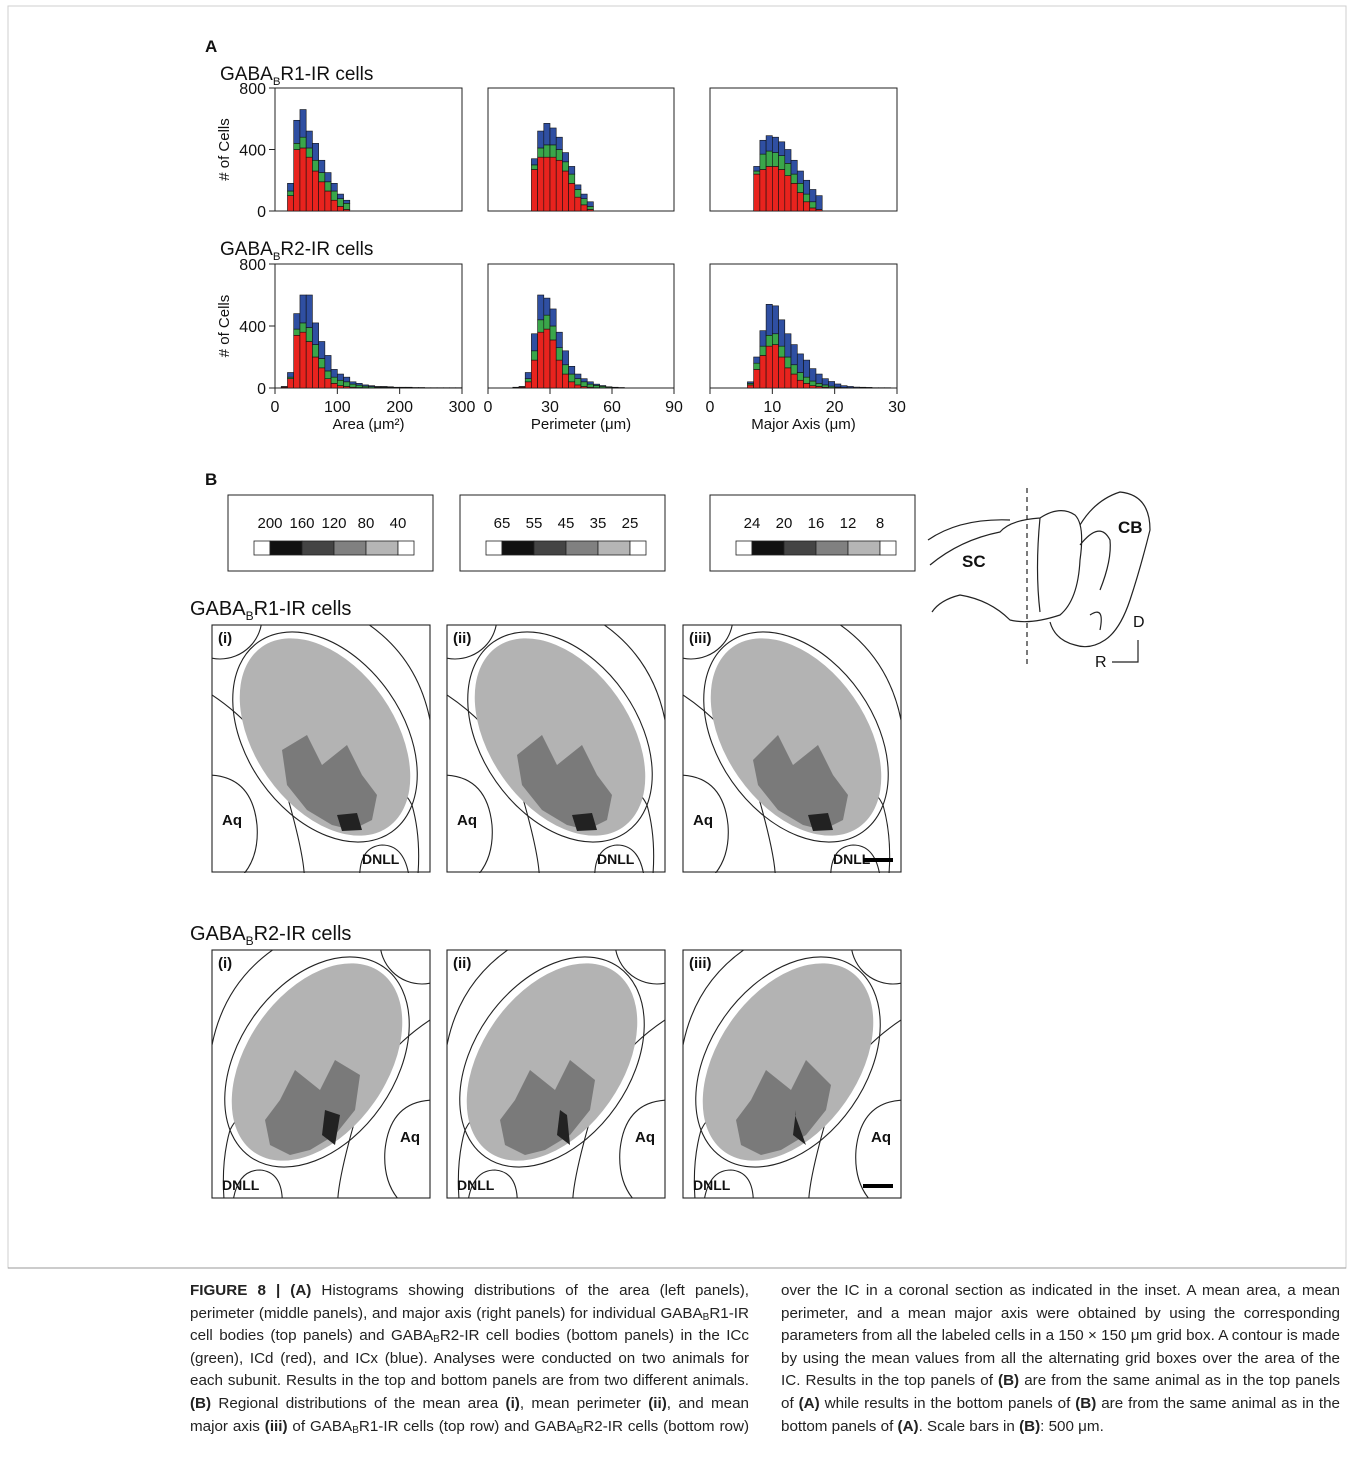 The image size is (1354, 1469). Describe the element at coordinates (657, 1403) in the screenshot. I see `caption-text: (ii)` at that location.